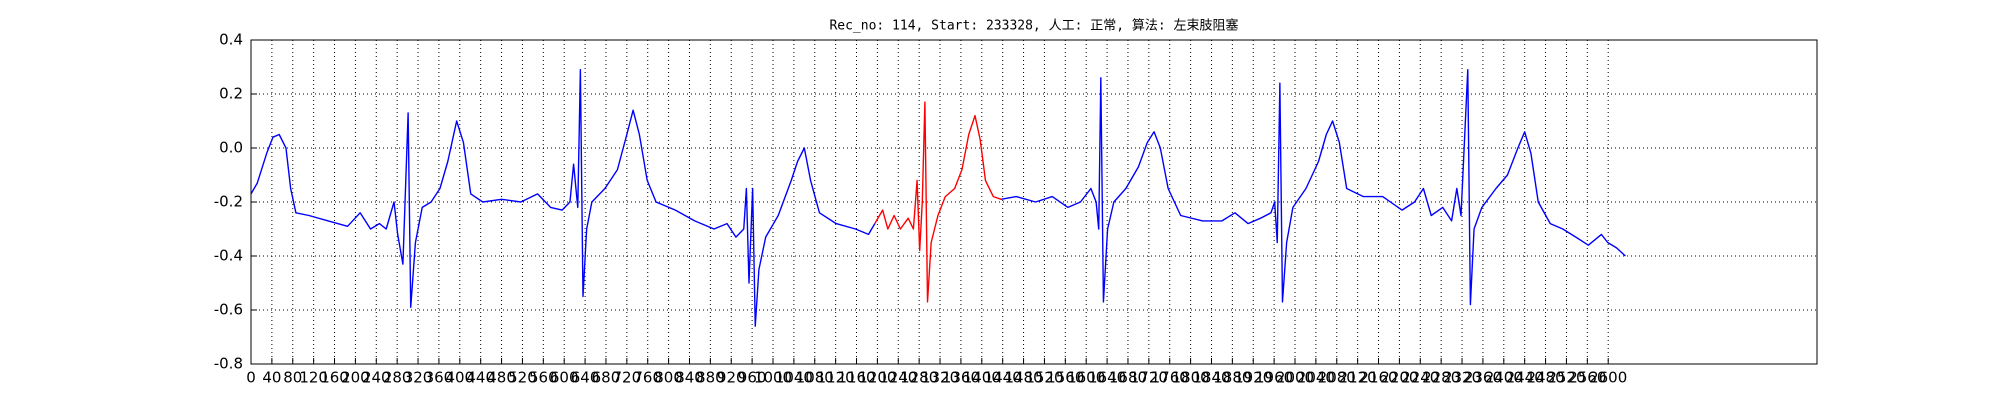 The height and width of the screenshot is (400, 2000). Describe the element at coordinates (1044, 378) in the screenshot. I see `x-tick-label: 1520` at that location.